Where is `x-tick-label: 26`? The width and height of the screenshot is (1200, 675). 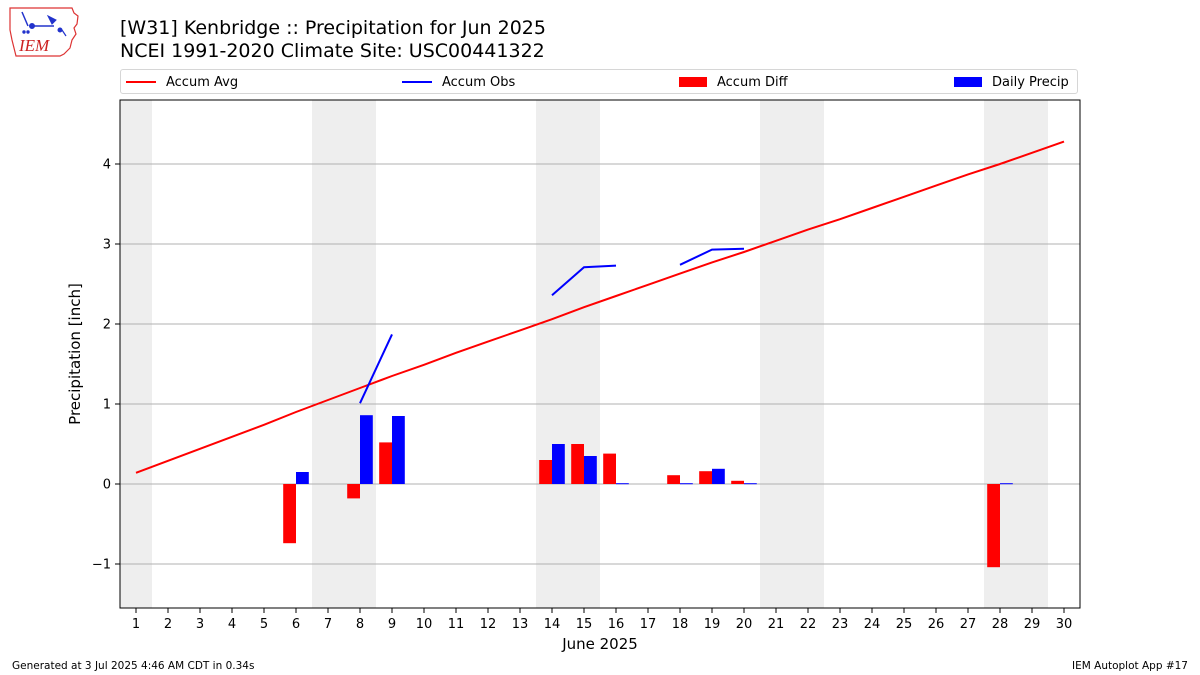 x-tick-label: 26 is located at coordinates (936, 624).